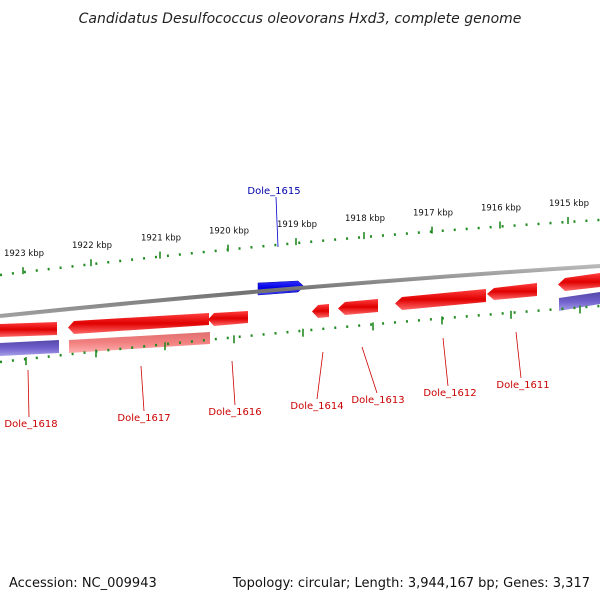  I want to click on gene-label-dole-1617: Dole_1617, so click(143, 418).